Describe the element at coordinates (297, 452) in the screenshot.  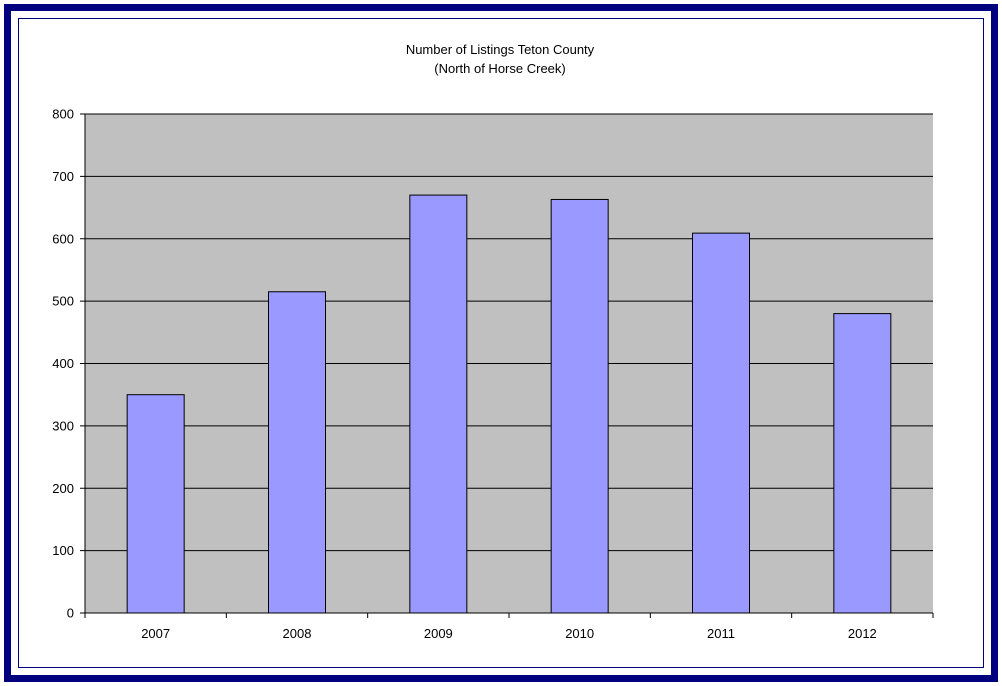
I see `bar-2008` at that location.